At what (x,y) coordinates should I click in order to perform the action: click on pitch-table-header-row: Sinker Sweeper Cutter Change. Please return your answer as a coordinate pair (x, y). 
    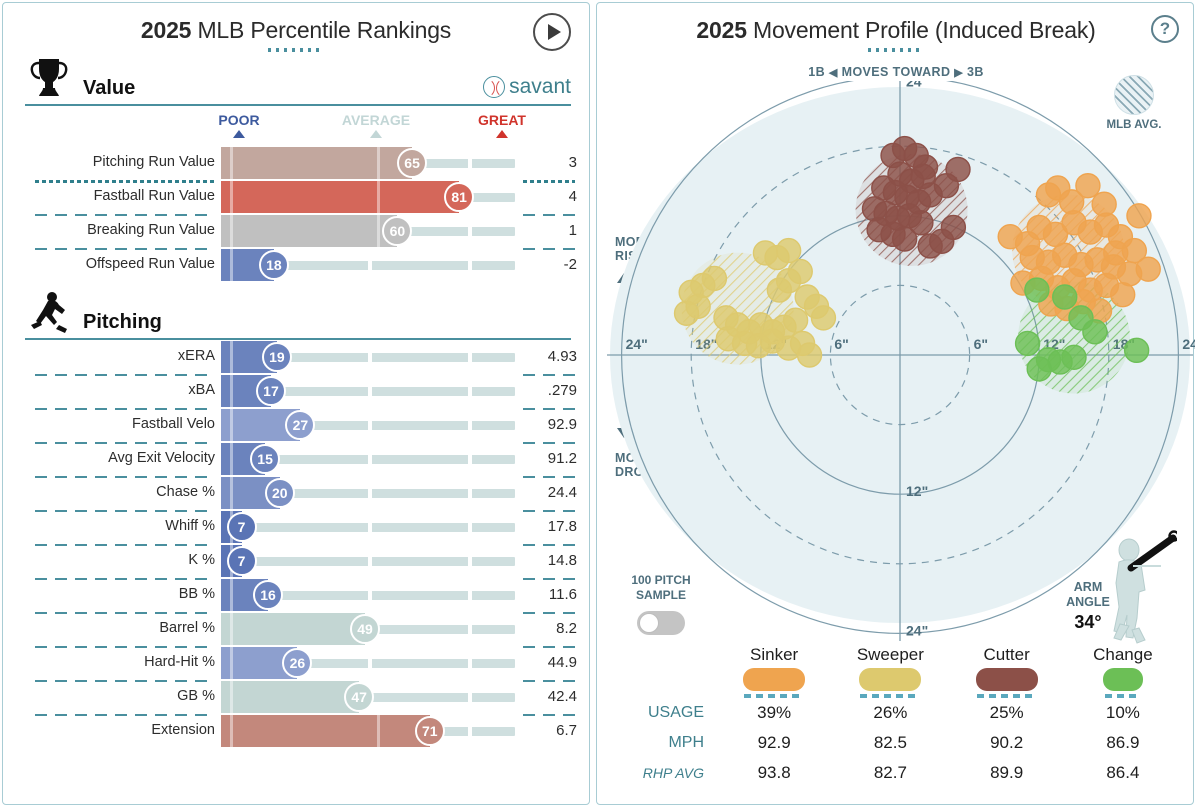
    Looking at the image, I should click on (896, 656).